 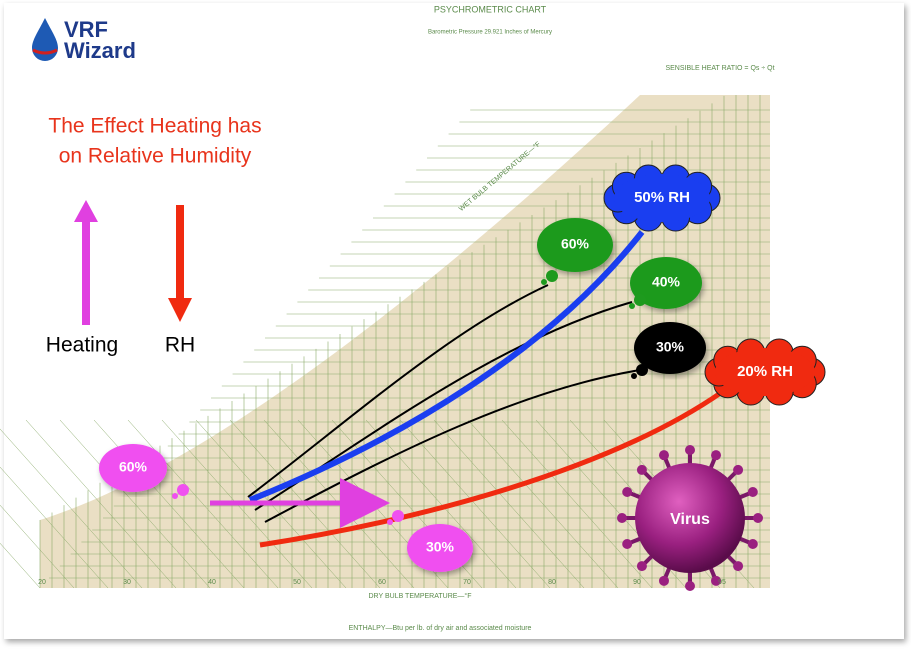 I want to click on x-tick-label: 80, so click(x=552, y=582).